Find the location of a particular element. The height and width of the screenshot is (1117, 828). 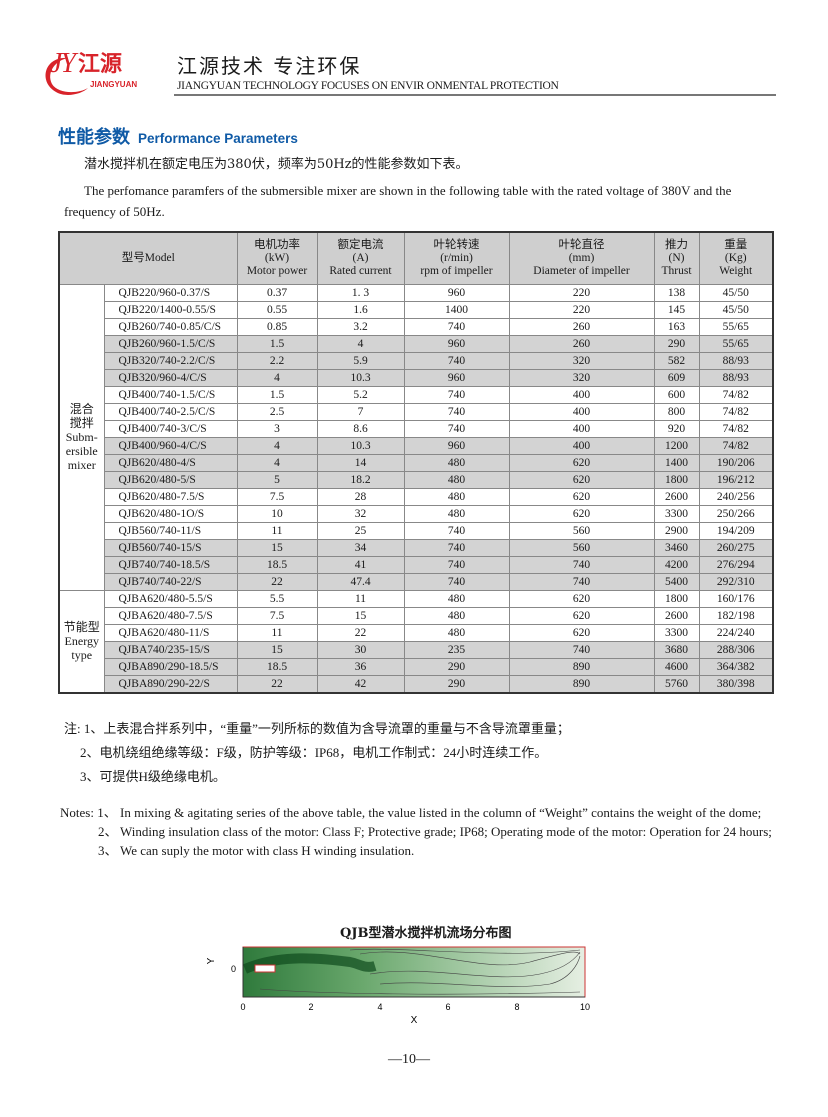

header-divider is located at coordinates (475, 95).